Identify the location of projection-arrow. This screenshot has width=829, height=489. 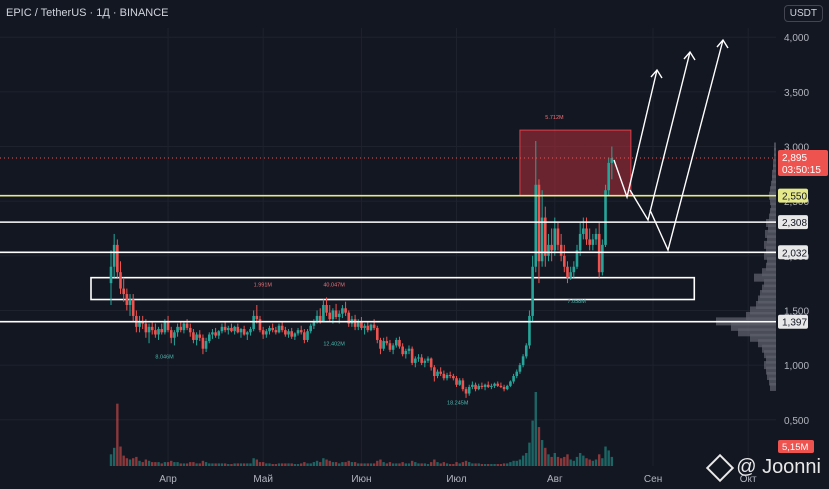
(660, 136).